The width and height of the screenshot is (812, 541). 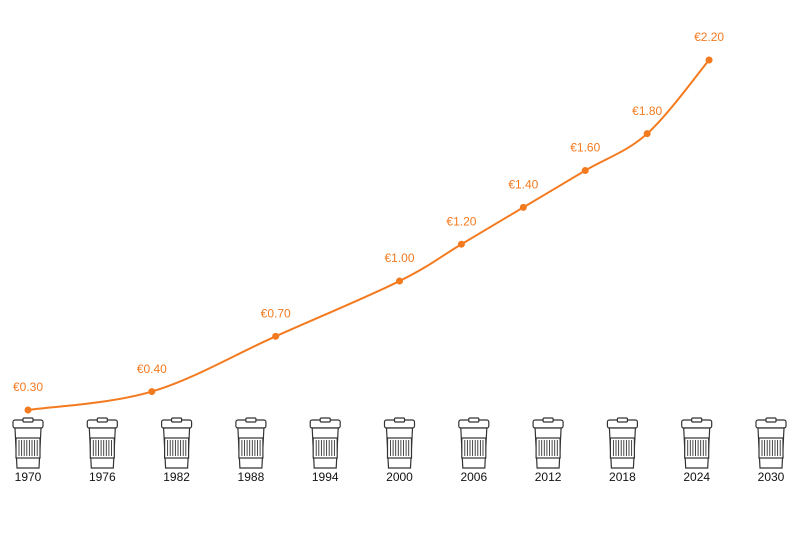 I want to click on value-label: €2.20, so click(x=709, y=37).